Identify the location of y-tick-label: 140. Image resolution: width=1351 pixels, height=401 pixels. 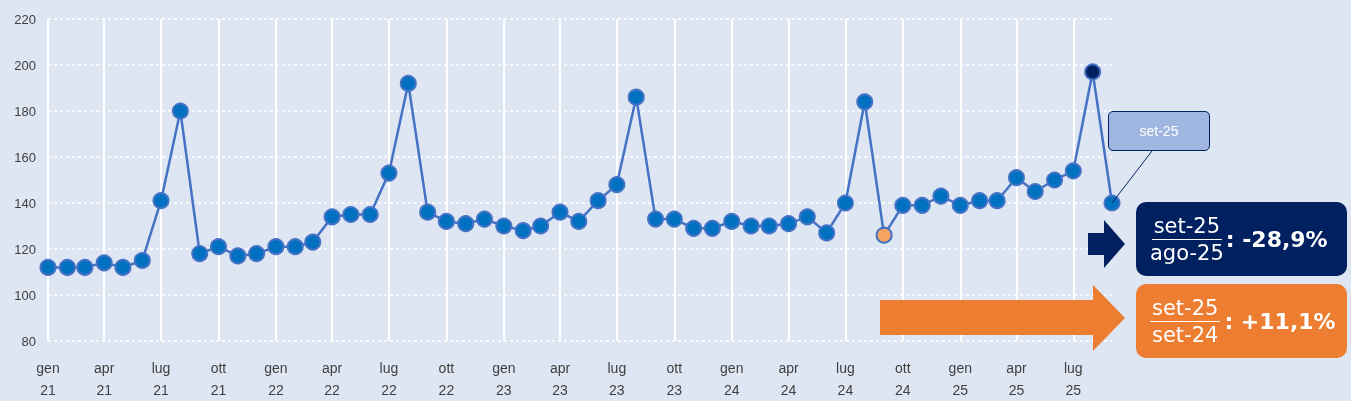
(25, 203).